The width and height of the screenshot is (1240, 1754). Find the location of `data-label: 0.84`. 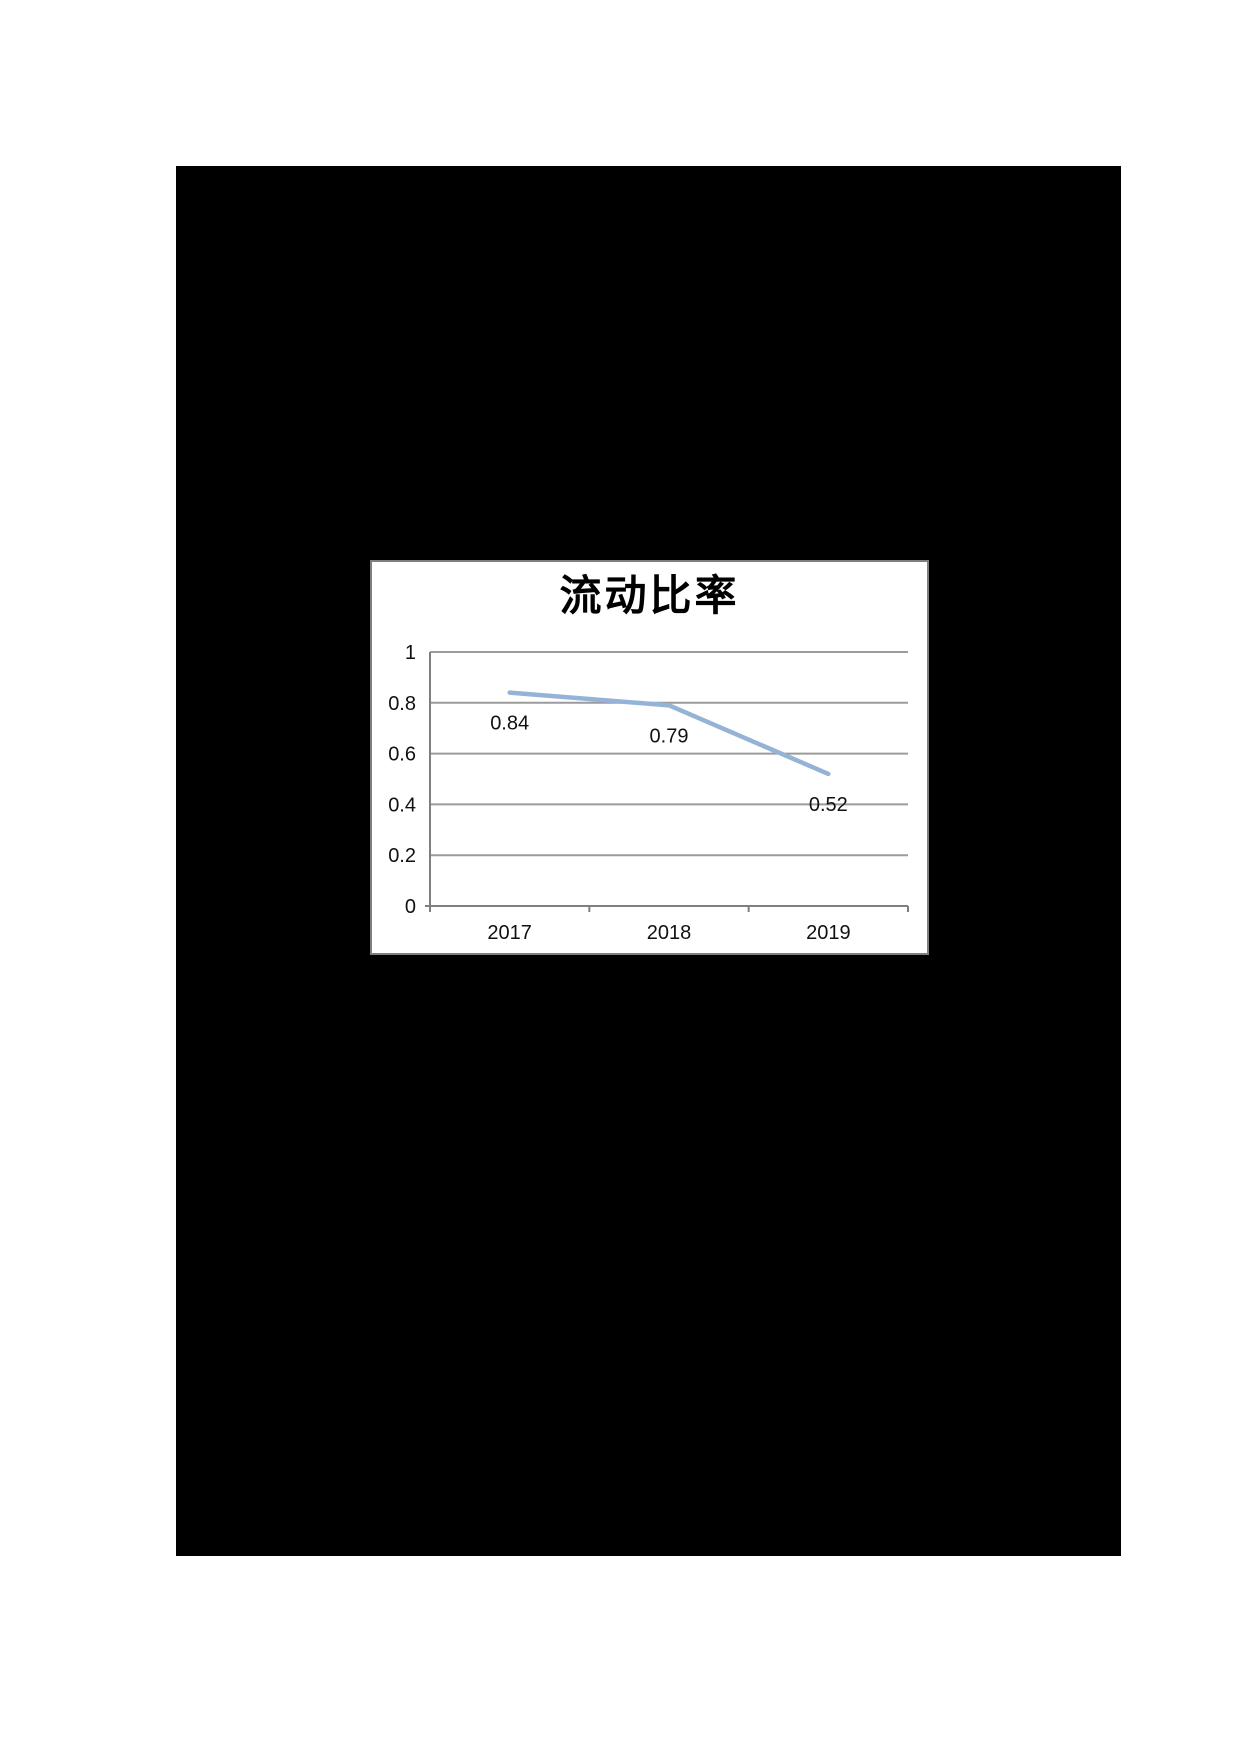

data-label: 0.84 is located at coordinates (509, 724).